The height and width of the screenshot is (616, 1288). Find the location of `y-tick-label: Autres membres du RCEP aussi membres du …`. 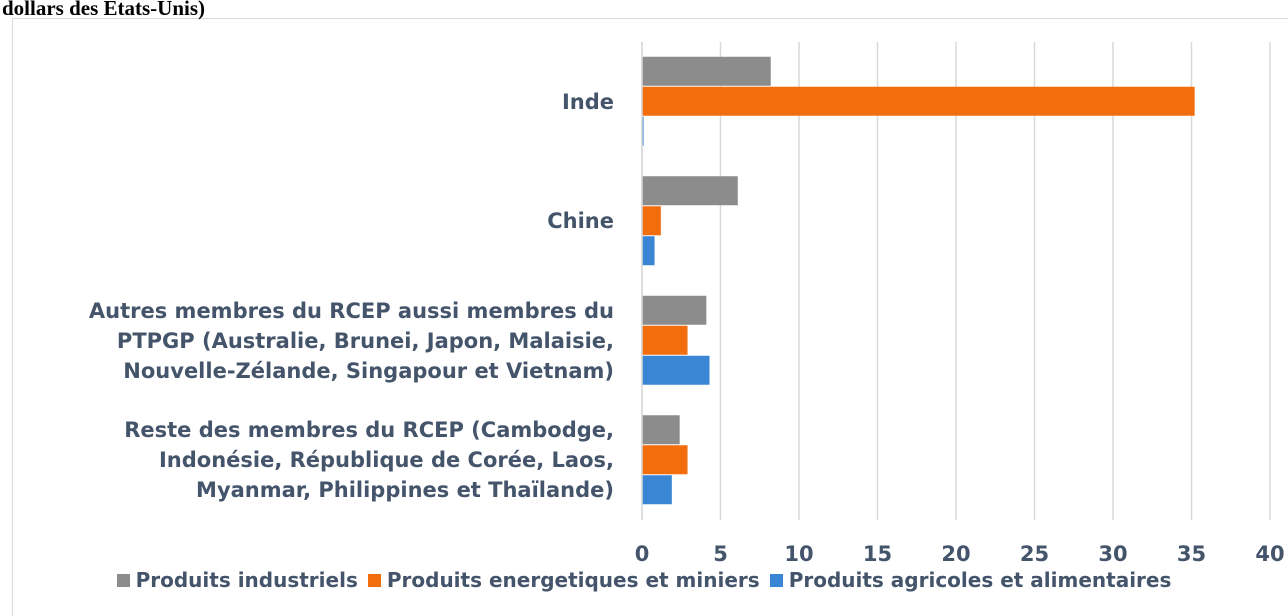

y-tick-label: Autres membres du RCEP aussi membres du … is located at coordinates (351, 340).